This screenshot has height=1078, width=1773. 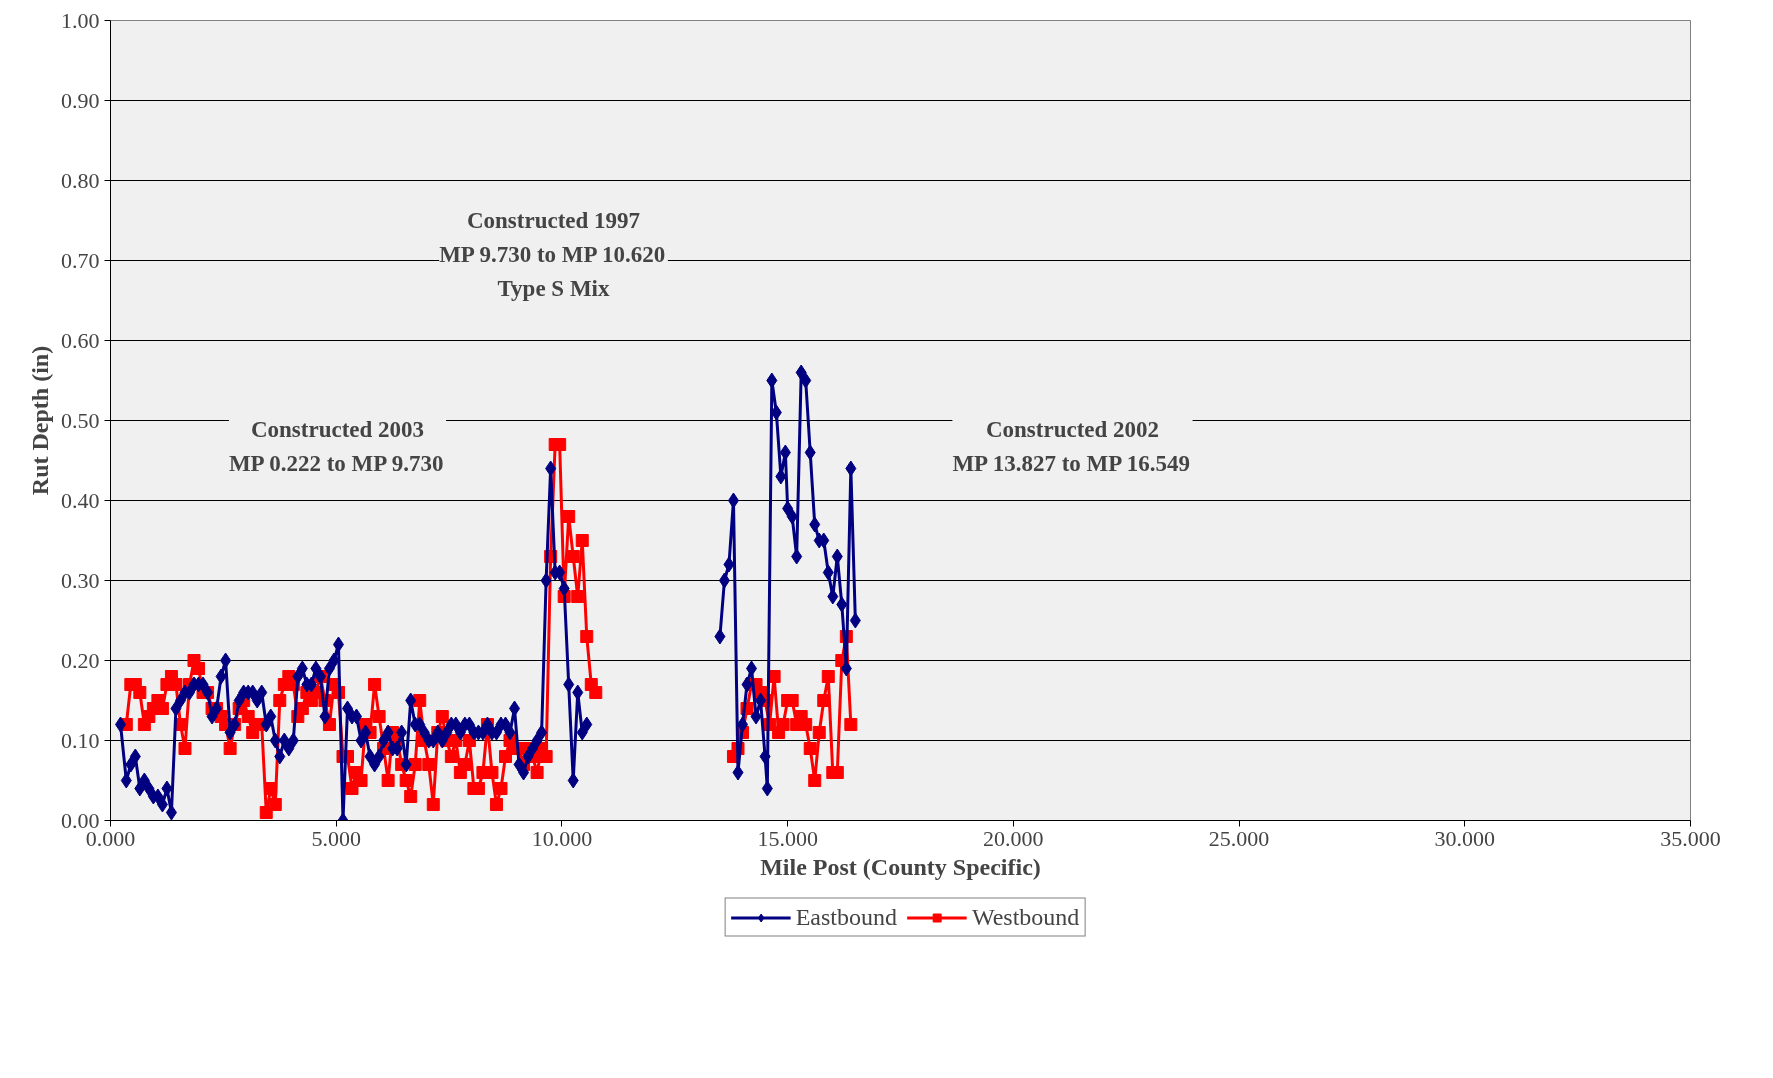 I want to click on annotation: Constructed 1997 MP 9.730 to MP 10.620 Type S Mix, so click(x=552, y=254).